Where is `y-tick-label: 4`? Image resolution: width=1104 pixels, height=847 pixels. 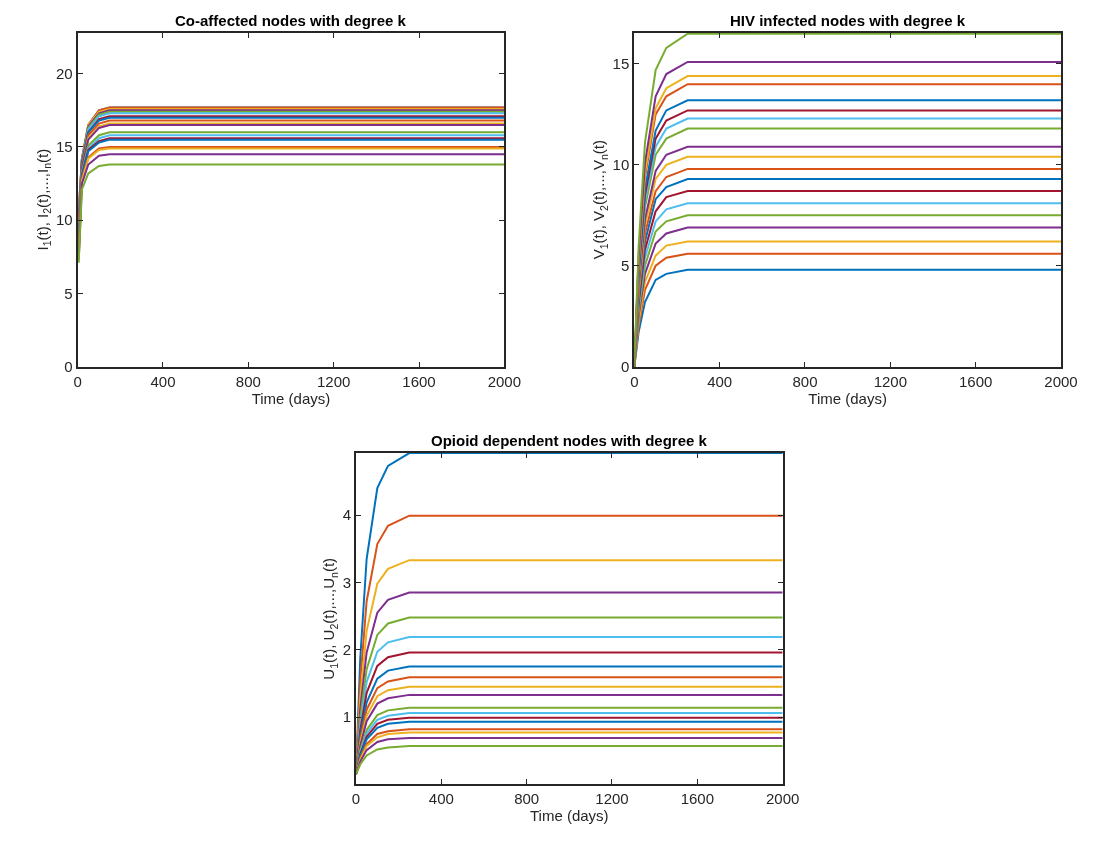
y-tick-label: 4 is located at coordinates (346, 515).